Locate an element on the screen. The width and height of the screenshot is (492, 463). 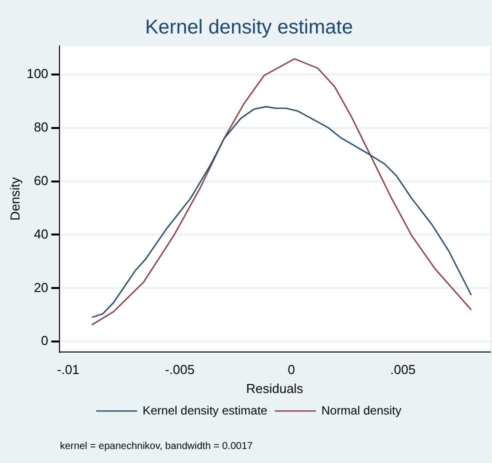
legend-label: Normal density is located at coordinates (361, 410).